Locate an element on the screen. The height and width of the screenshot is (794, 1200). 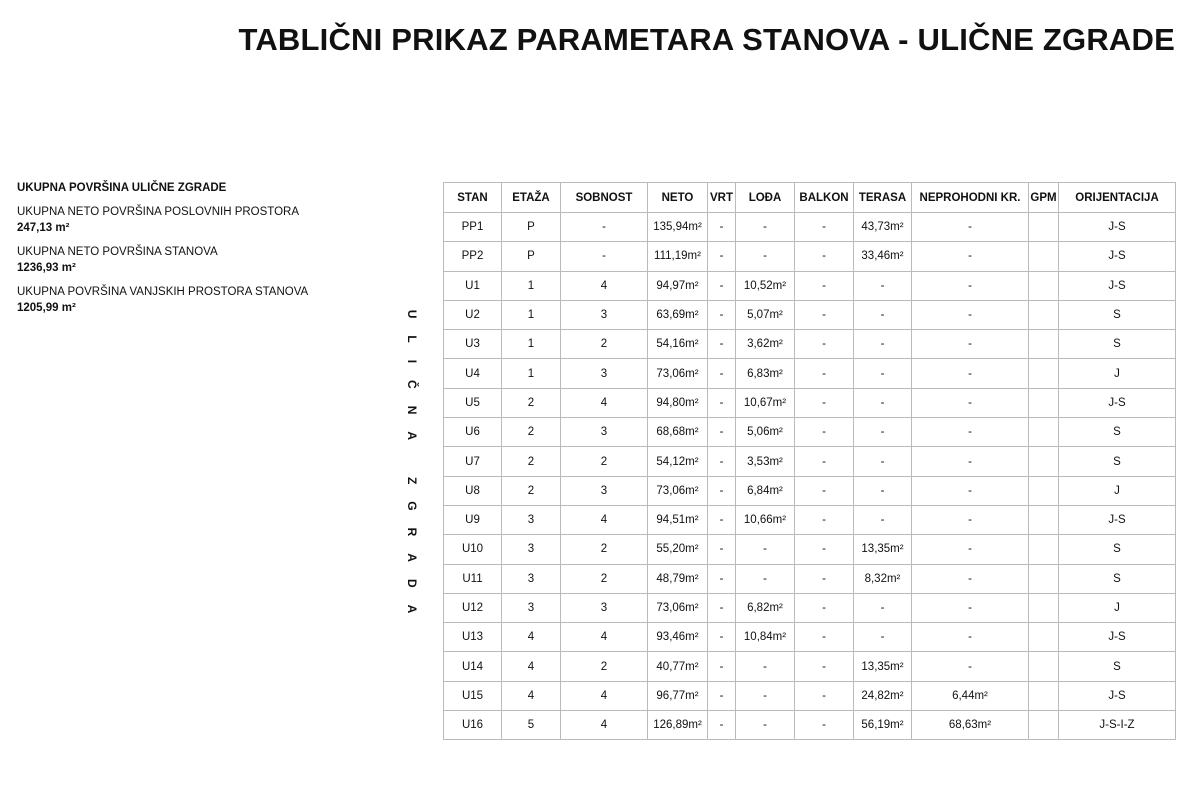
table-row: U15 4 4 96,77m² - - -24,82m² 6,44m² J-S is located at coordinates (809, 696).